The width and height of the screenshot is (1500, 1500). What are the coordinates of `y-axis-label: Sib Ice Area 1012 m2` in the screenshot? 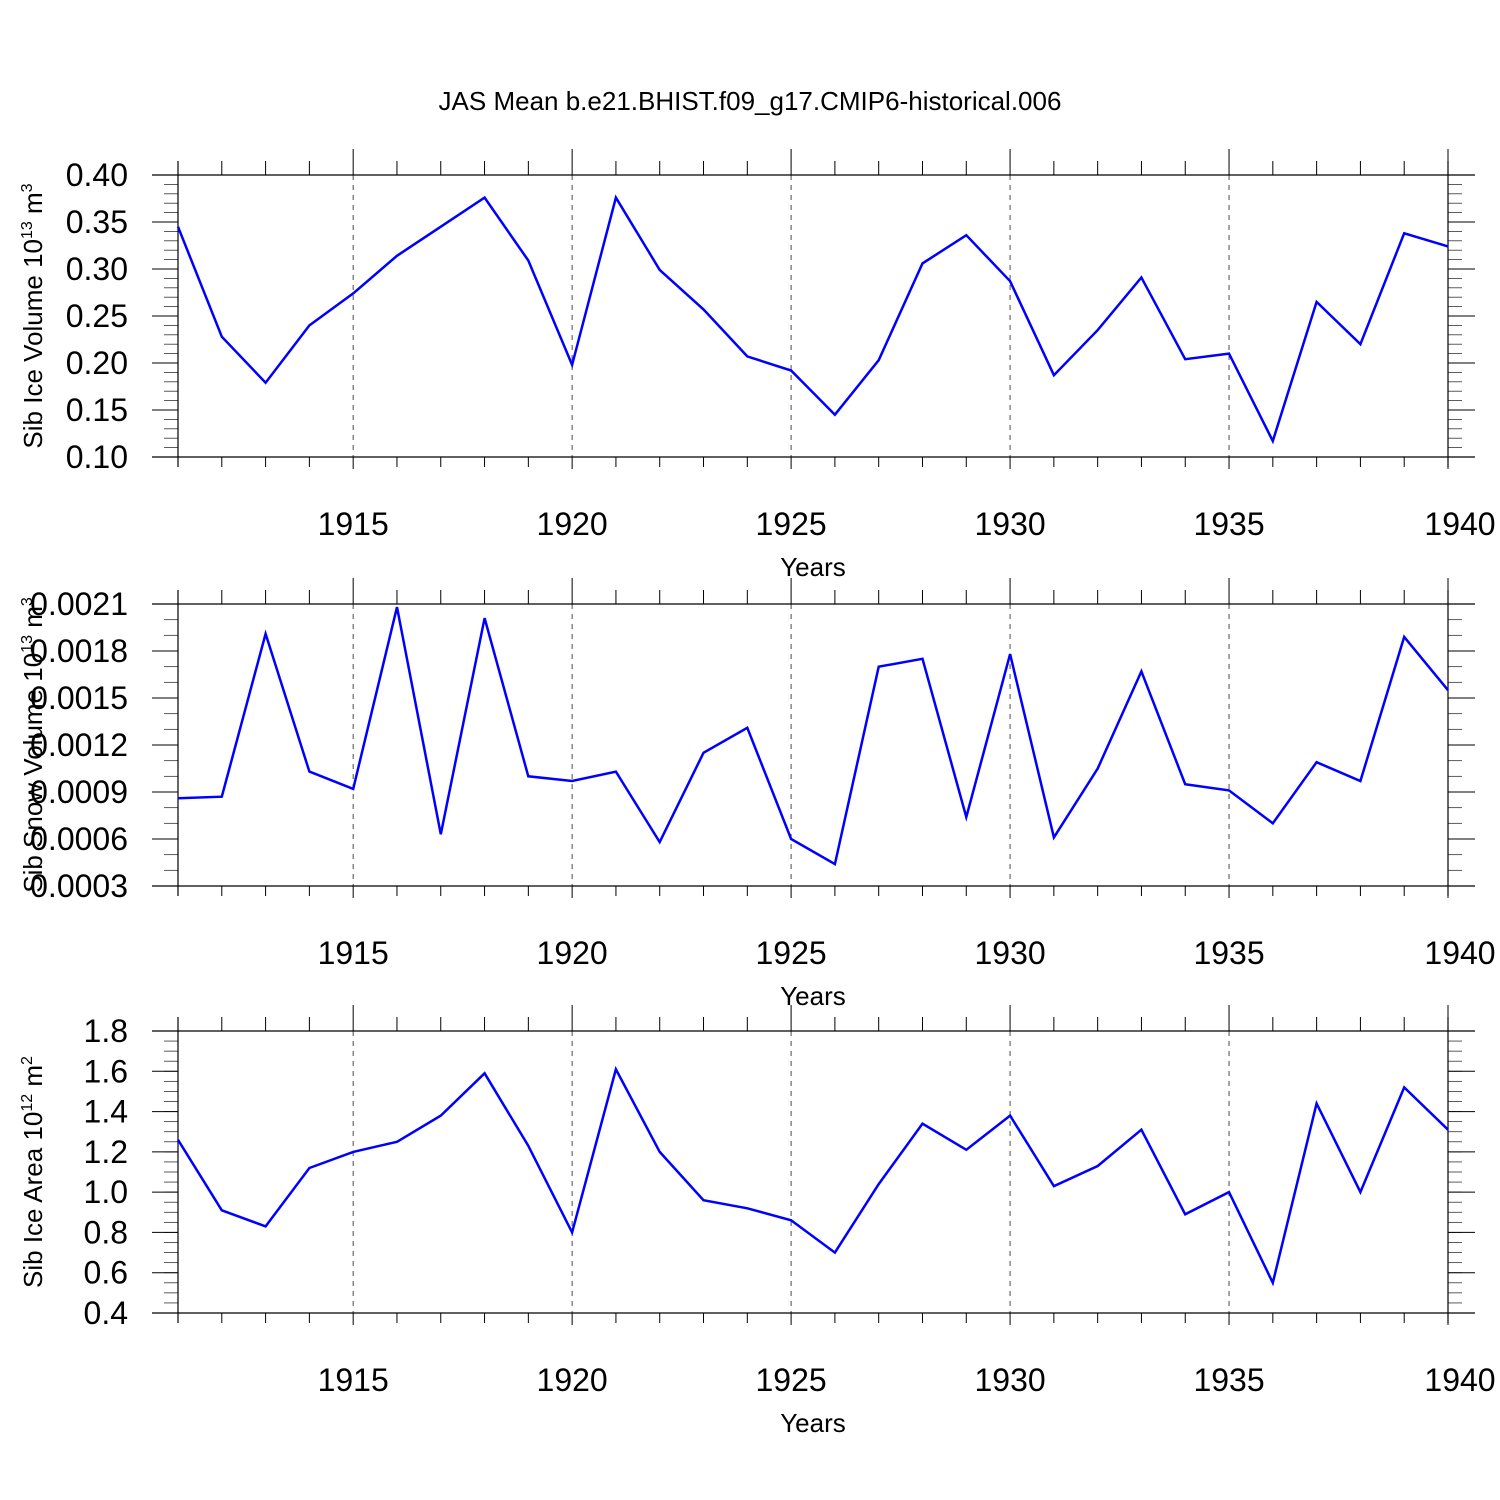 It's located at (33, 1172).